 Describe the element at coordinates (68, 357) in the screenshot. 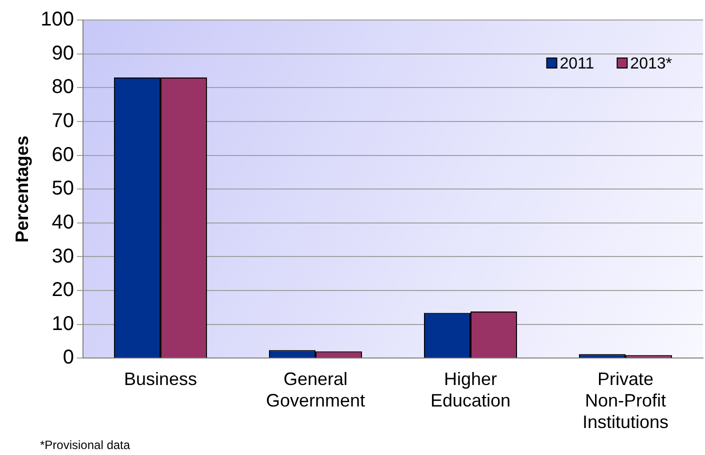

I see `y-tick-label: 0` at that location.